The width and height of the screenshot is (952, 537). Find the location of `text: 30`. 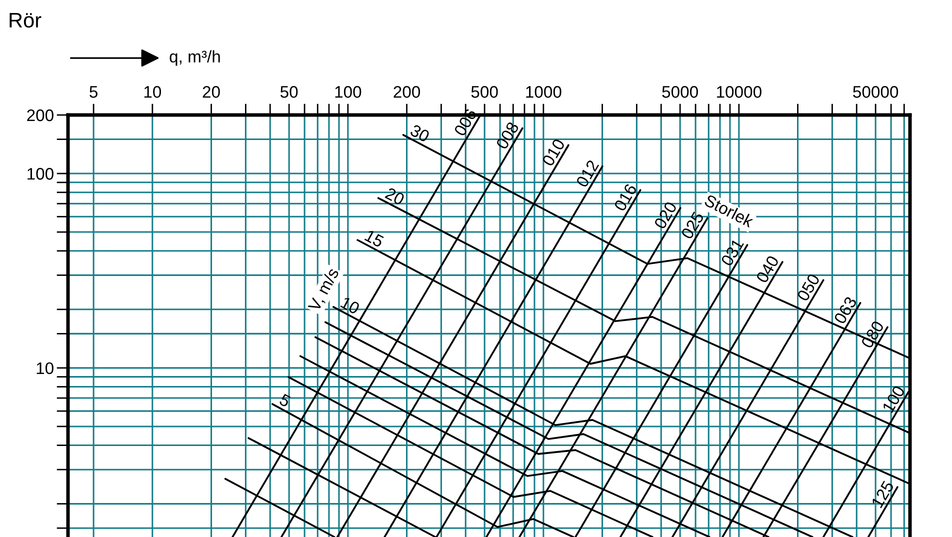

text: 30 is located at coordinates (420, 133).